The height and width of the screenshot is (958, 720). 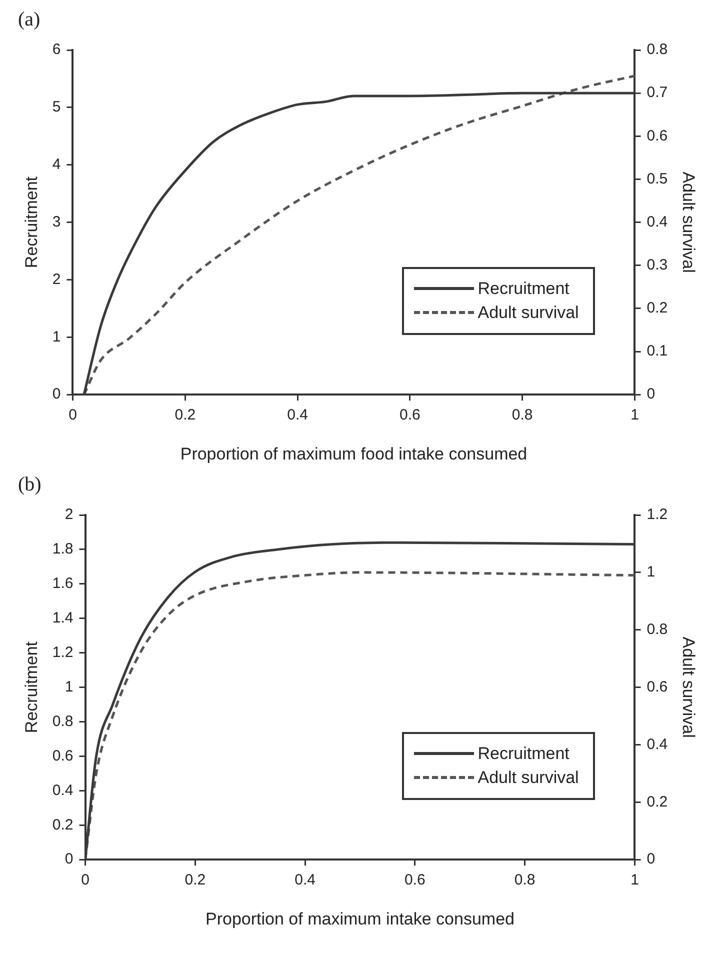 What do you see at coordinates (29, 19) in the screenshot?
I see `chart-title: (a)` at bounding box center [29, 19].